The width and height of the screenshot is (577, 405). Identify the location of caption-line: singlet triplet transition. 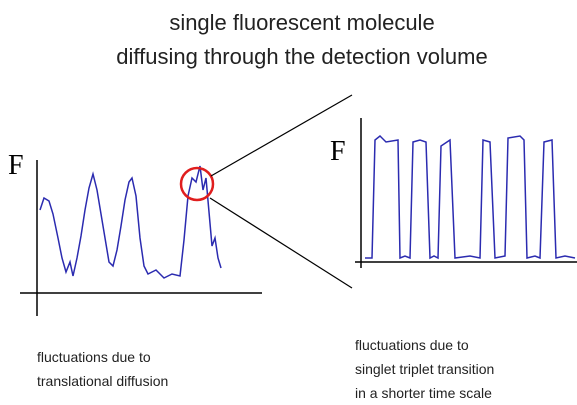
(424, 369).